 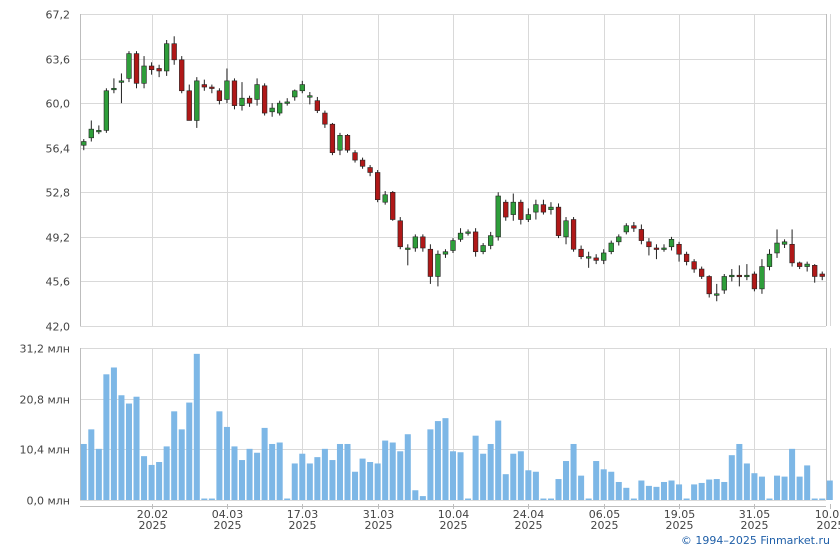 I want to click on price-tick-label: 49,2, so click(x=58, y=238).